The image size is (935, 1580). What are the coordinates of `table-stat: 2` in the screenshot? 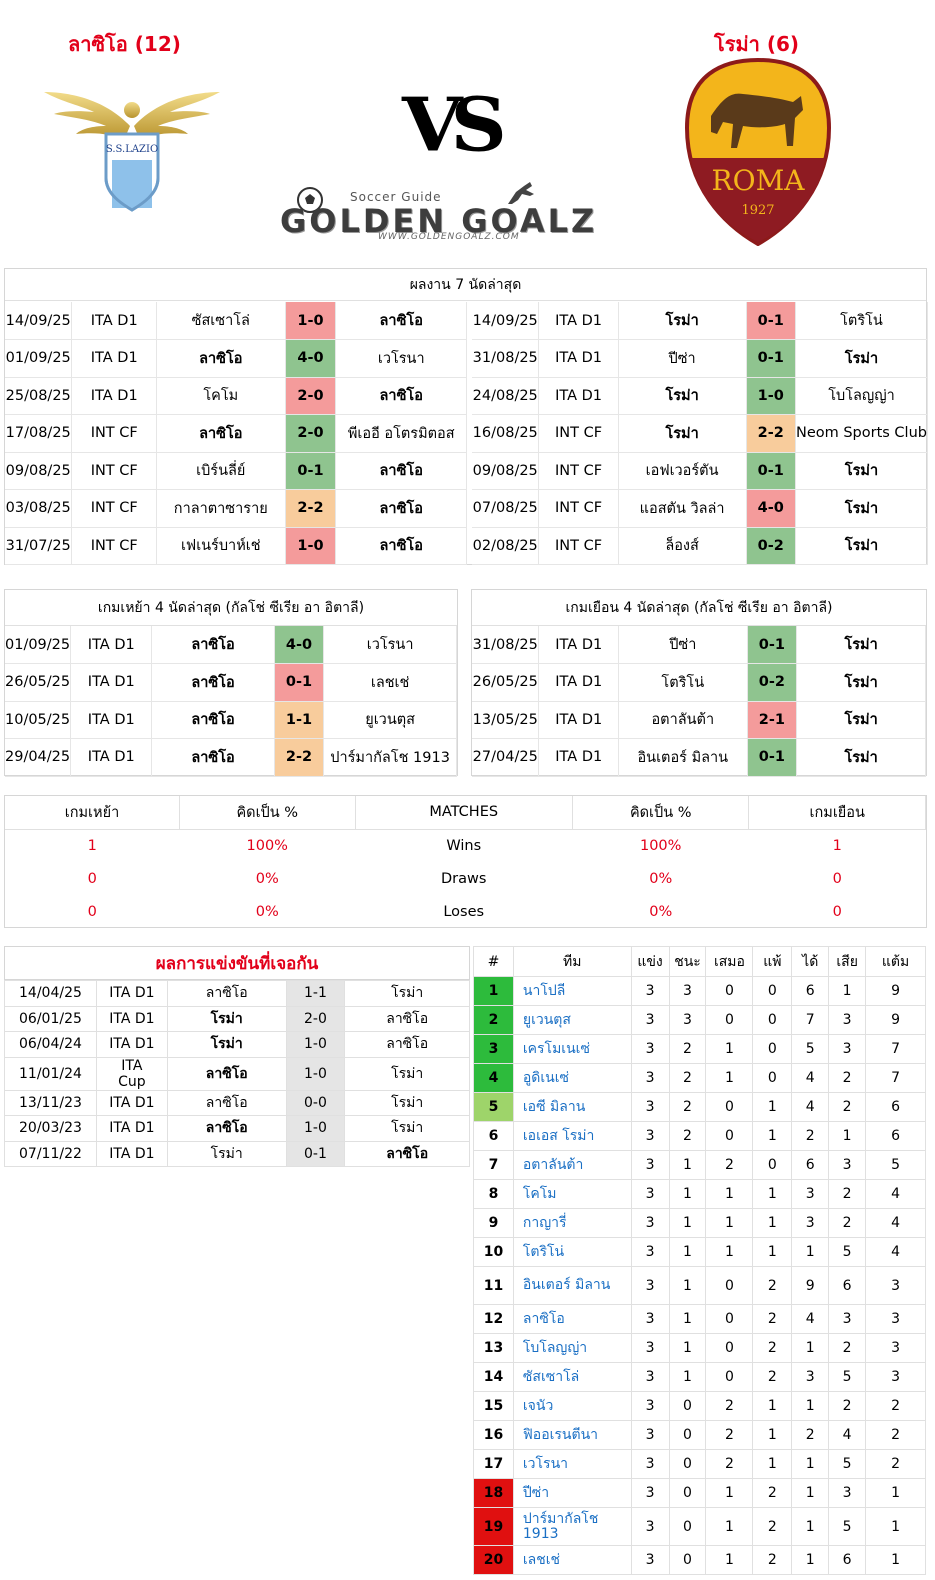 It's located at (772, 1526).